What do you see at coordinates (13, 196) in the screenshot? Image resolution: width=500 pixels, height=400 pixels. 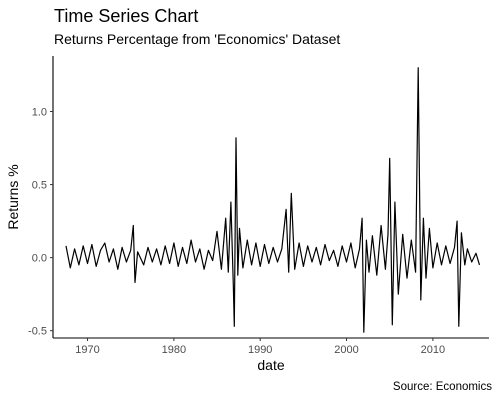 I see `y-axis-title: Returns %` at bounding box center [13, 196].